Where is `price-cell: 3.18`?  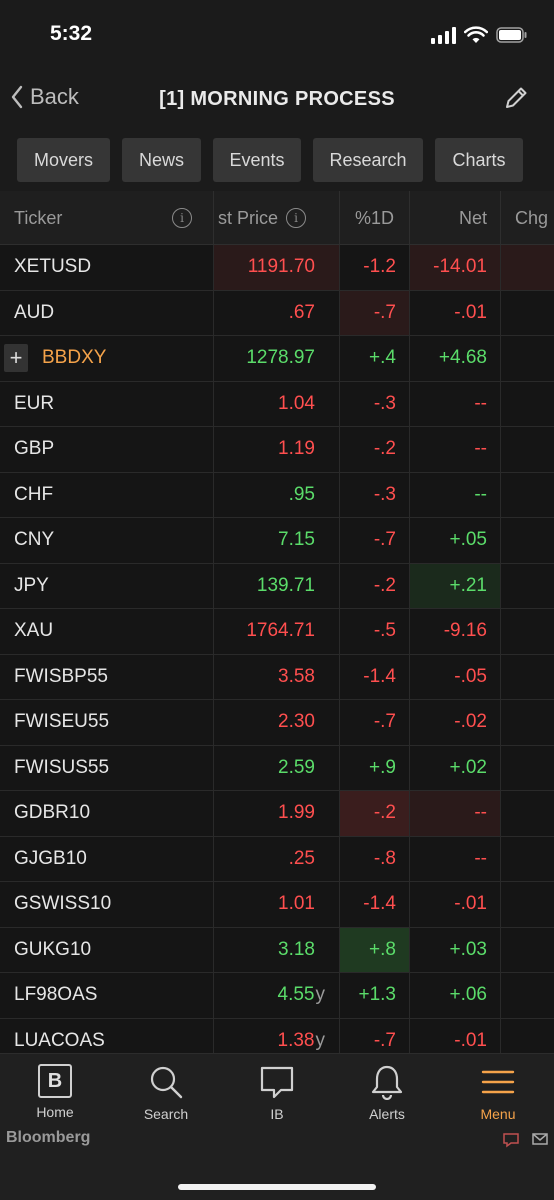
price-cell: 3.18 is located at coordinates (276, 949).